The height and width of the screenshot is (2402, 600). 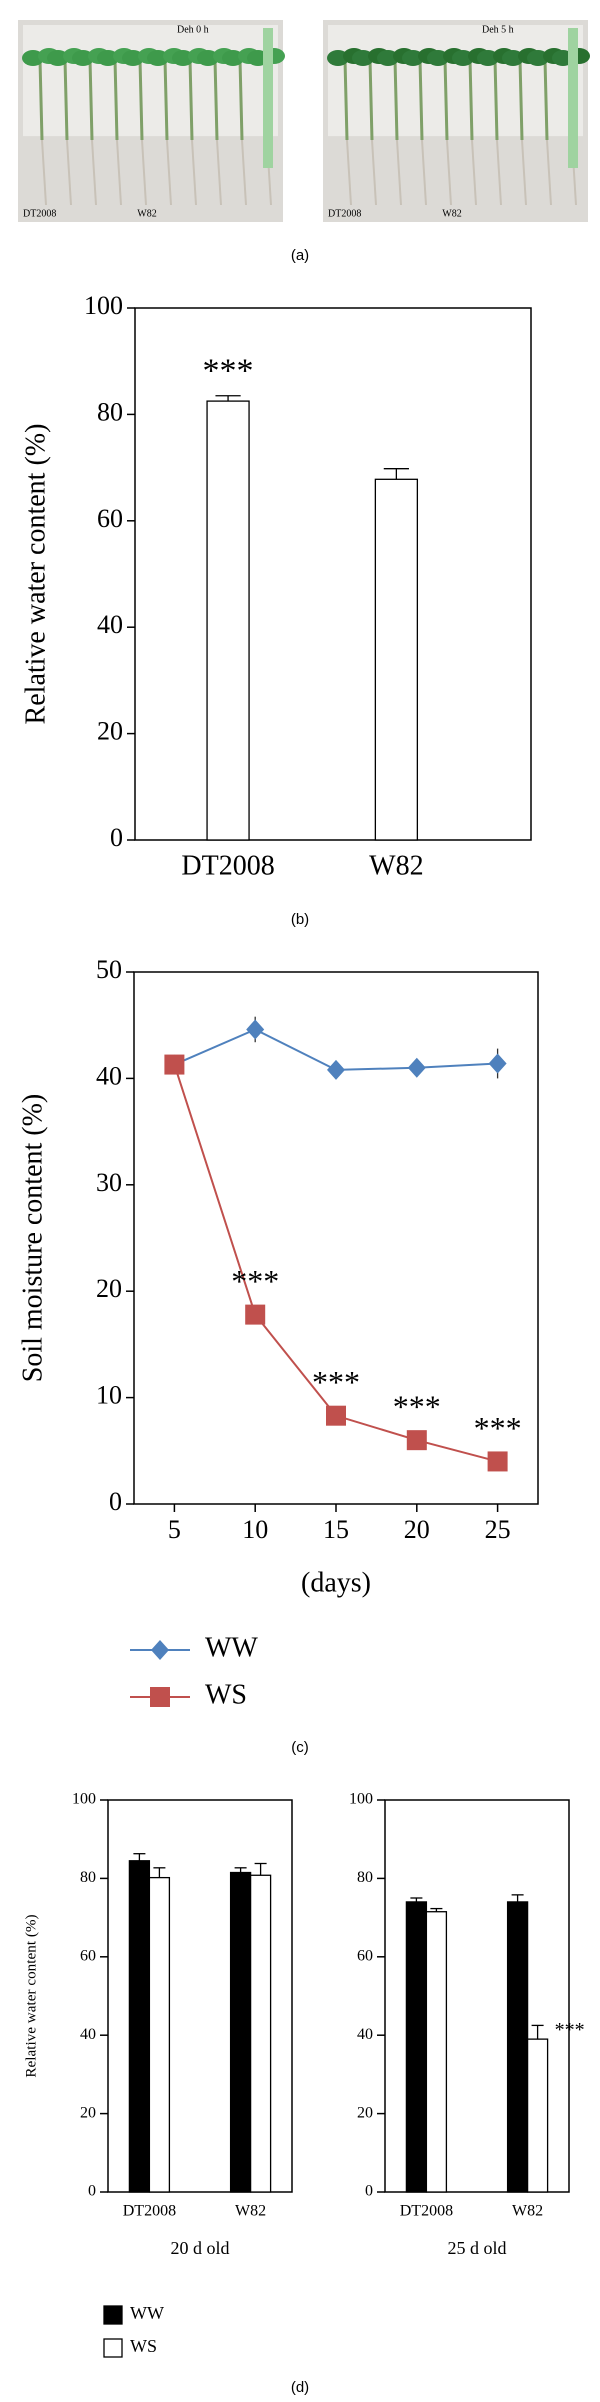 I want to click on series-line, so click(x=335, y=1263).